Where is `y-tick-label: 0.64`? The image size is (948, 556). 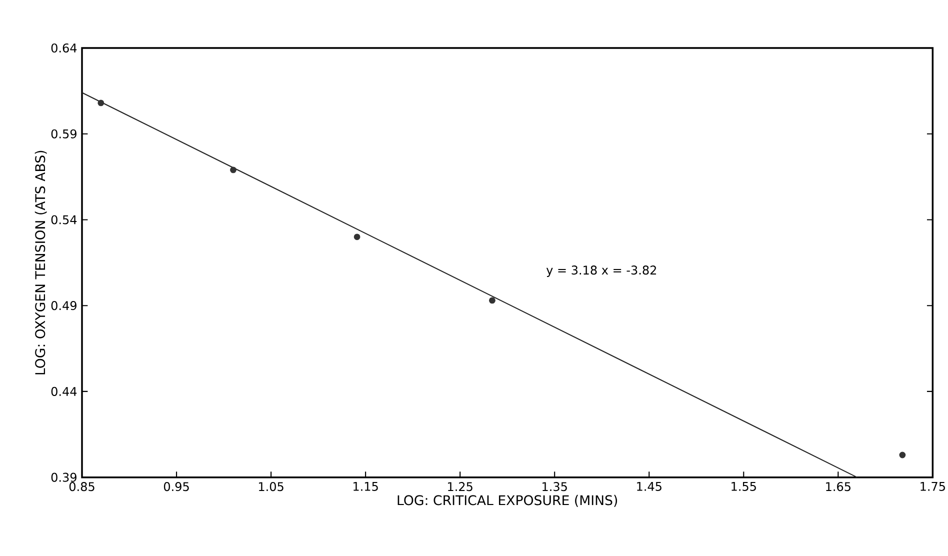
y-tick-label: 0.64 is located at coordinates (64, 48).